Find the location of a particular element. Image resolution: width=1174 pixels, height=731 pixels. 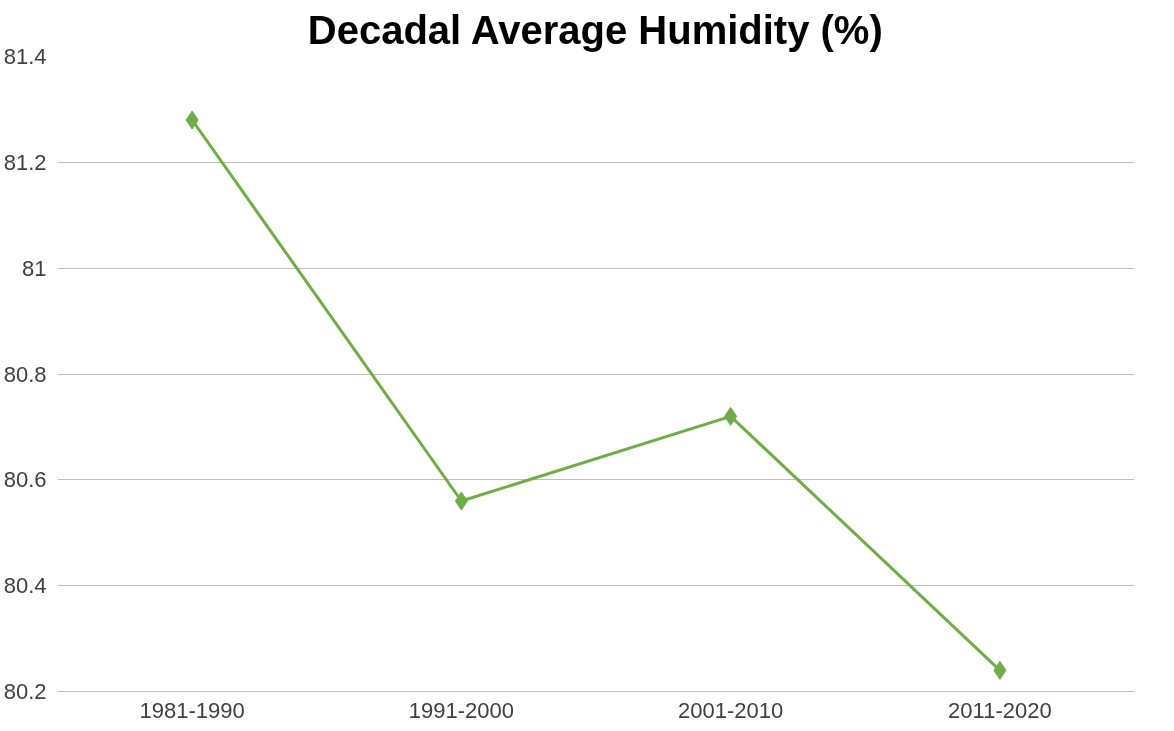

x-tick-label: 1981-1990 is located at coordinates (192, 710).